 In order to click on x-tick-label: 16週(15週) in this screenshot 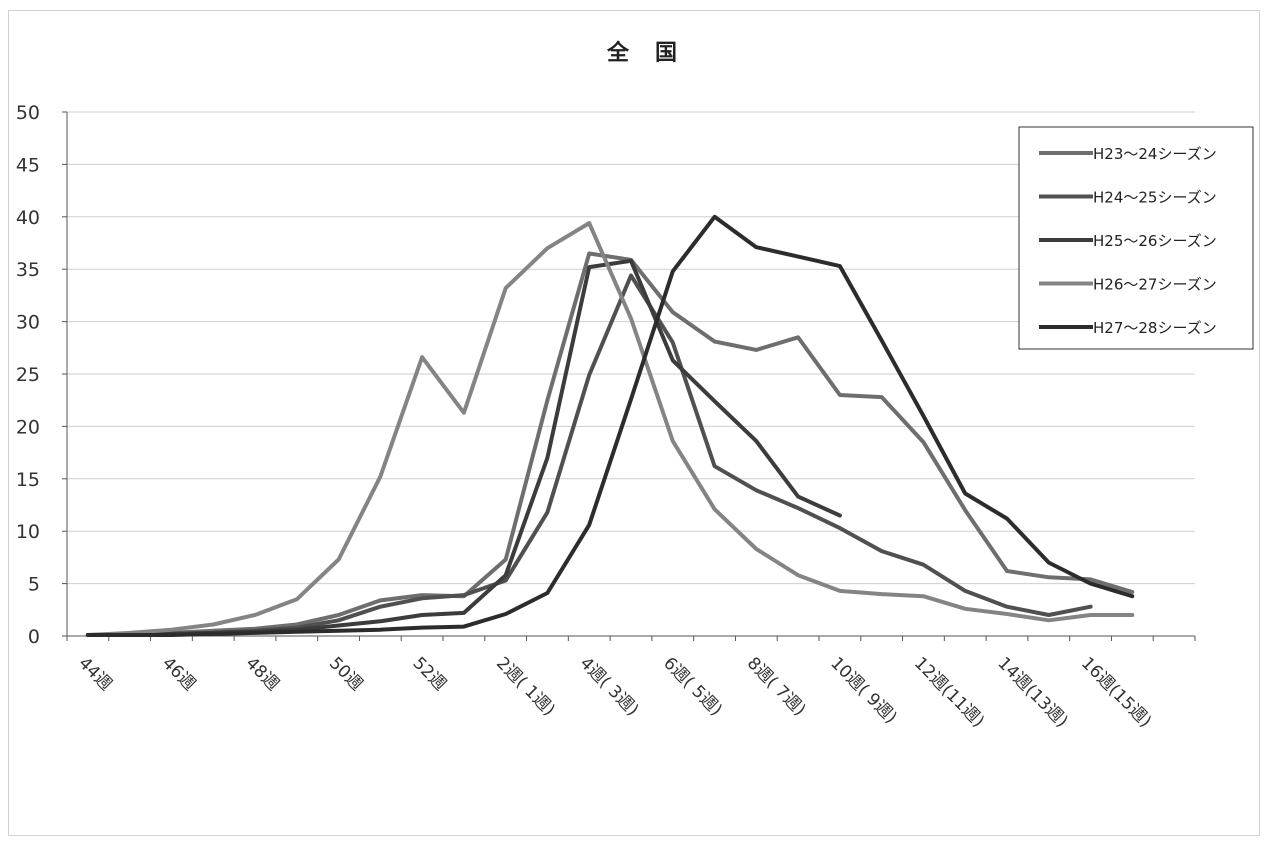, I will do `click(1116, 692)`.